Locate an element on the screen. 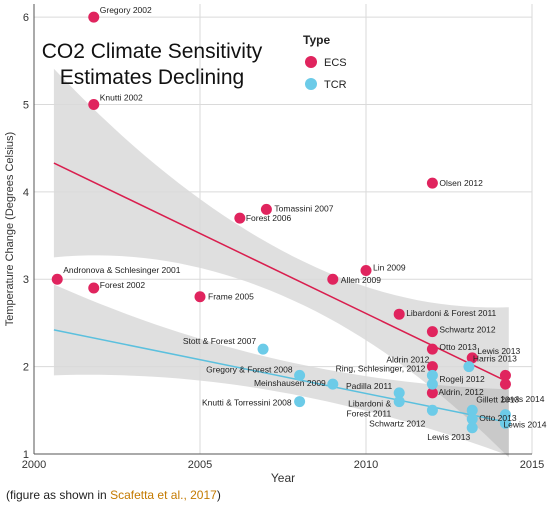 Image resolution: width=550 pixels, height=514 pixels. x-tick-label: 2015 is located at coordinates (532, 465).